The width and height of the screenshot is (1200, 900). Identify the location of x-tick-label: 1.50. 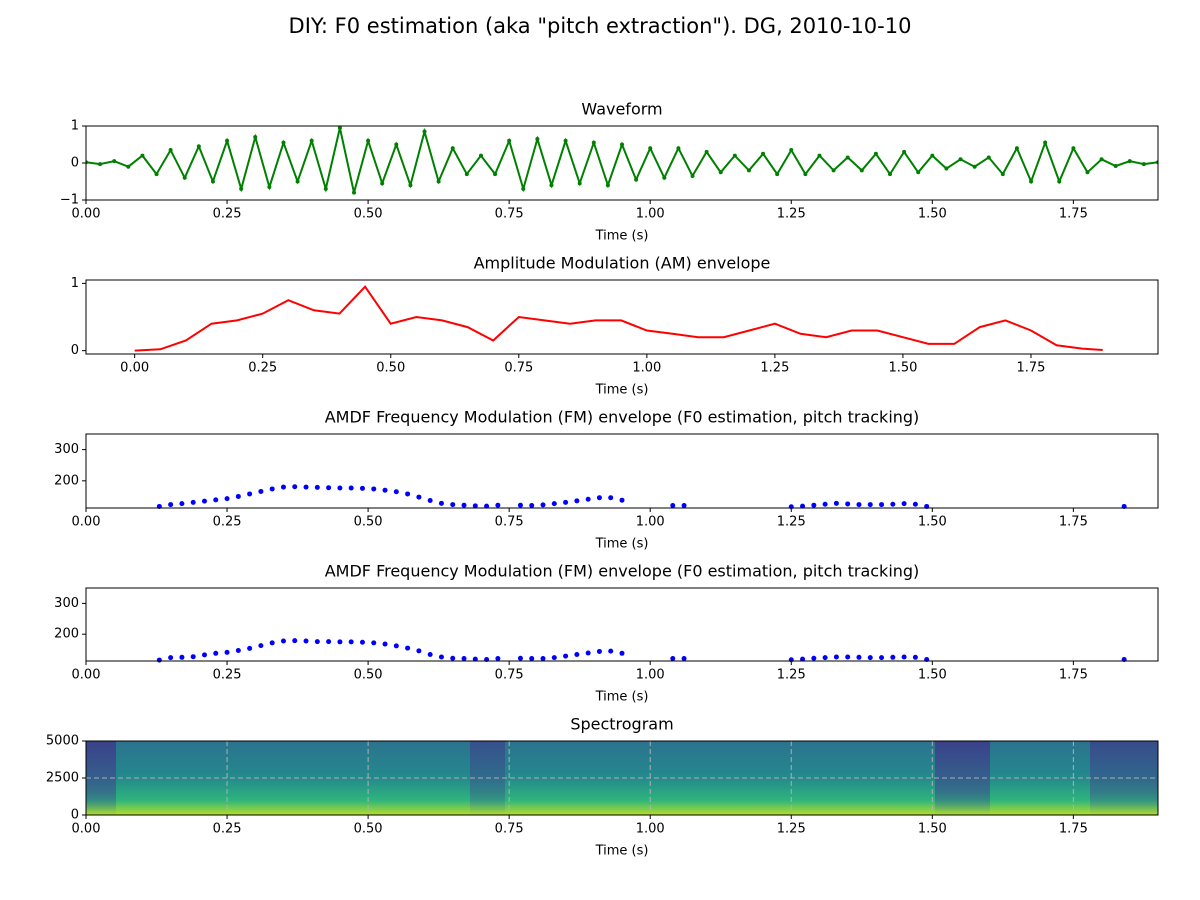
(902, 368).